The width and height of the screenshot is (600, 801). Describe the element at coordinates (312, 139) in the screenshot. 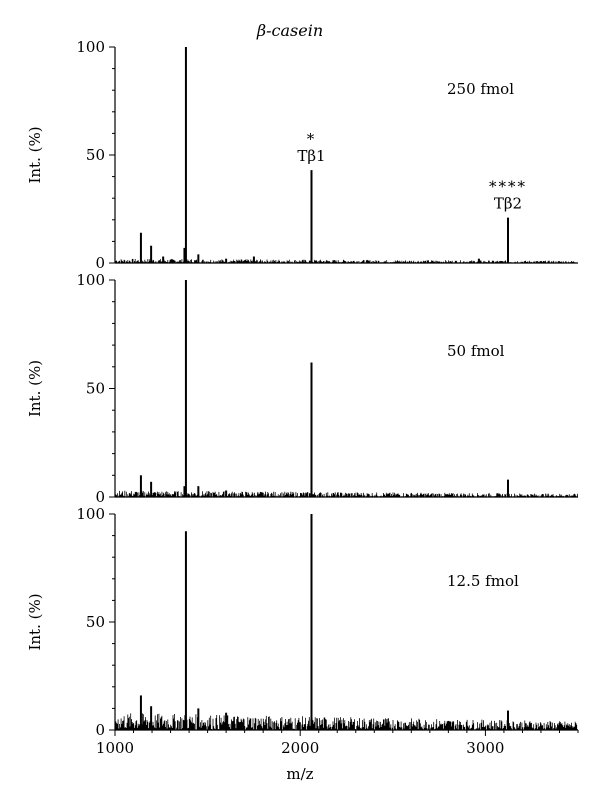

I see `peak-marker: *` at that location.